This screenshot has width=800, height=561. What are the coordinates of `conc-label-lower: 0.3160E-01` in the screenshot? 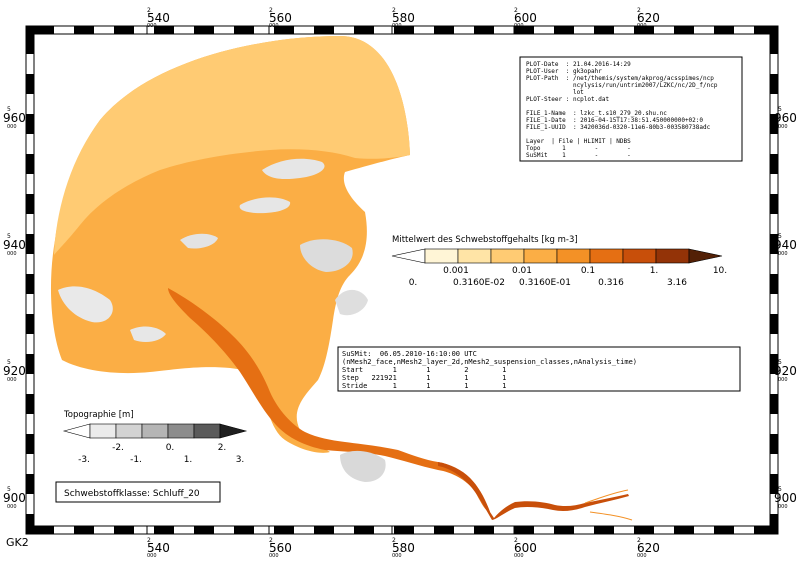 It's located at (545, 283).